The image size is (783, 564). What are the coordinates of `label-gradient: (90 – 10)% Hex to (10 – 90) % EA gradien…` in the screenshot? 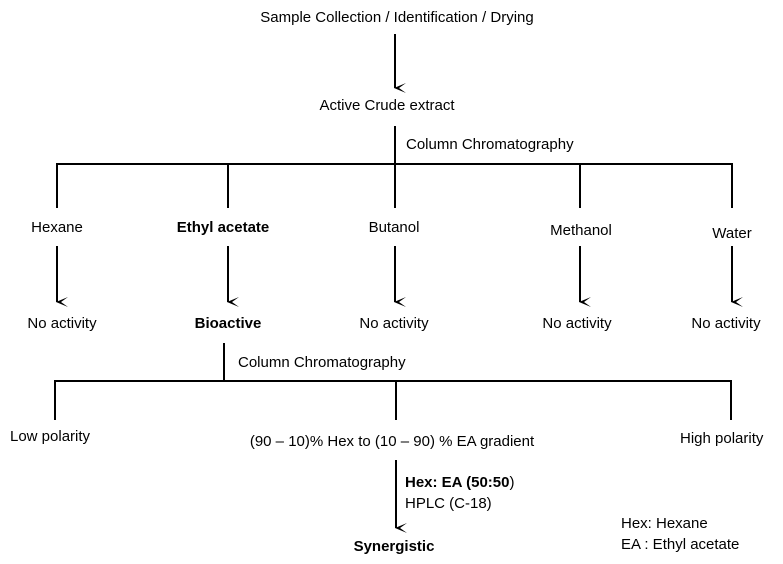 It's located at (392, 441).